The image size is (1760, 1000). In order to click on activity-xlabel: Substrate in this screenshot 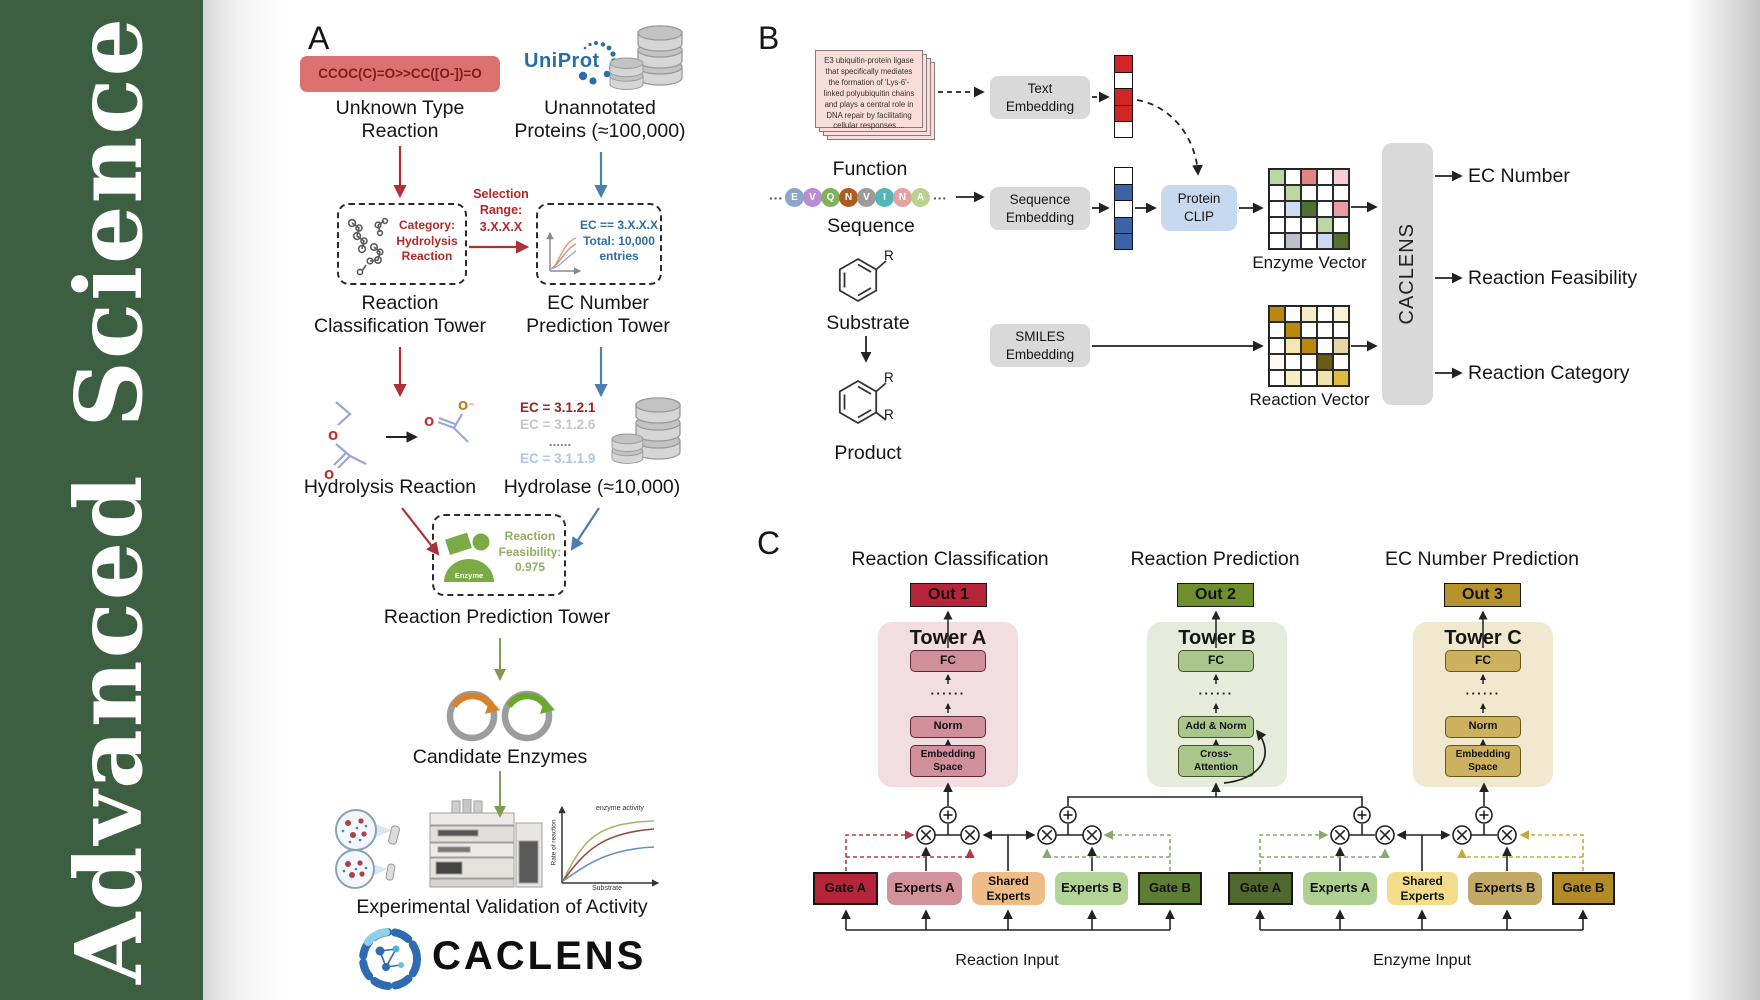, I will do `click(607, 888)`.